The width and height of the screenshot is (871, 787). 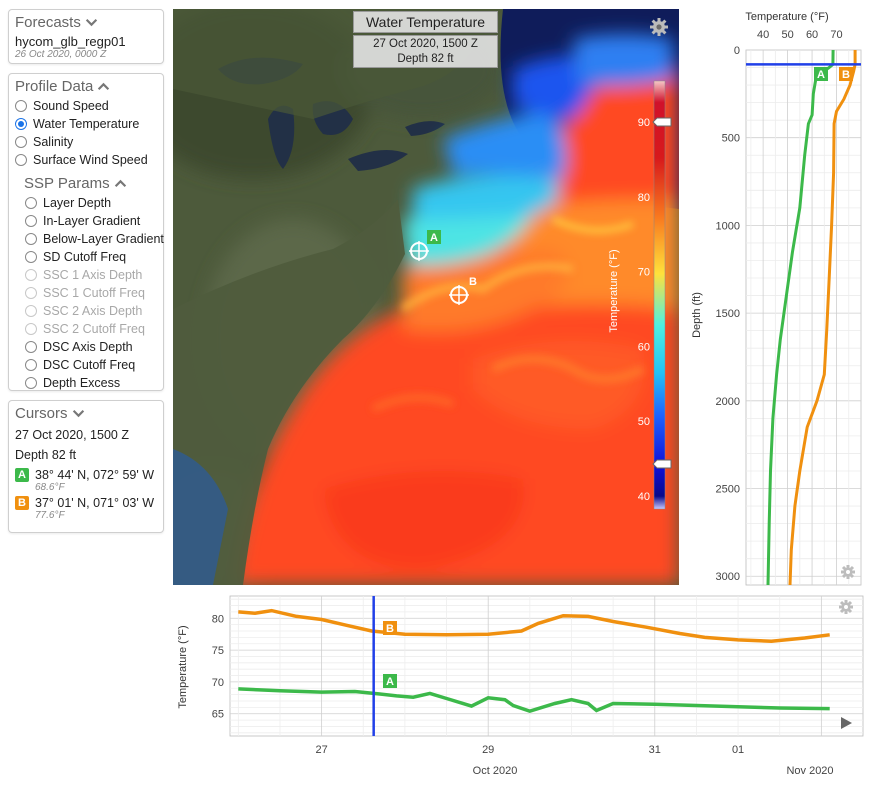 I want to click on cursor-a-badge: A, so click(x=22, y=475).